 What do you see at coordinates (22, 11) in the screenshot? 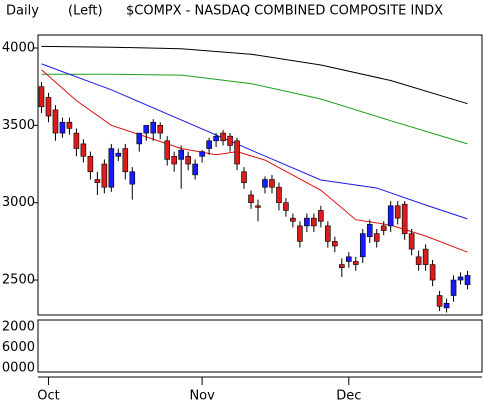
I see `period: Daily` at bounding box center [22, 11].